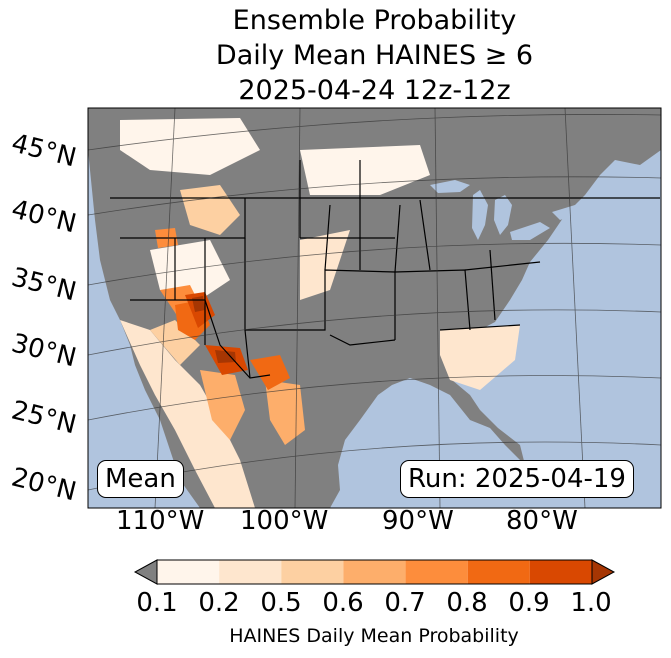  Describe the element at coordinates (343, 603) in the screenshot. I see `colorbar-tick-0.6: 0.6` at that location.